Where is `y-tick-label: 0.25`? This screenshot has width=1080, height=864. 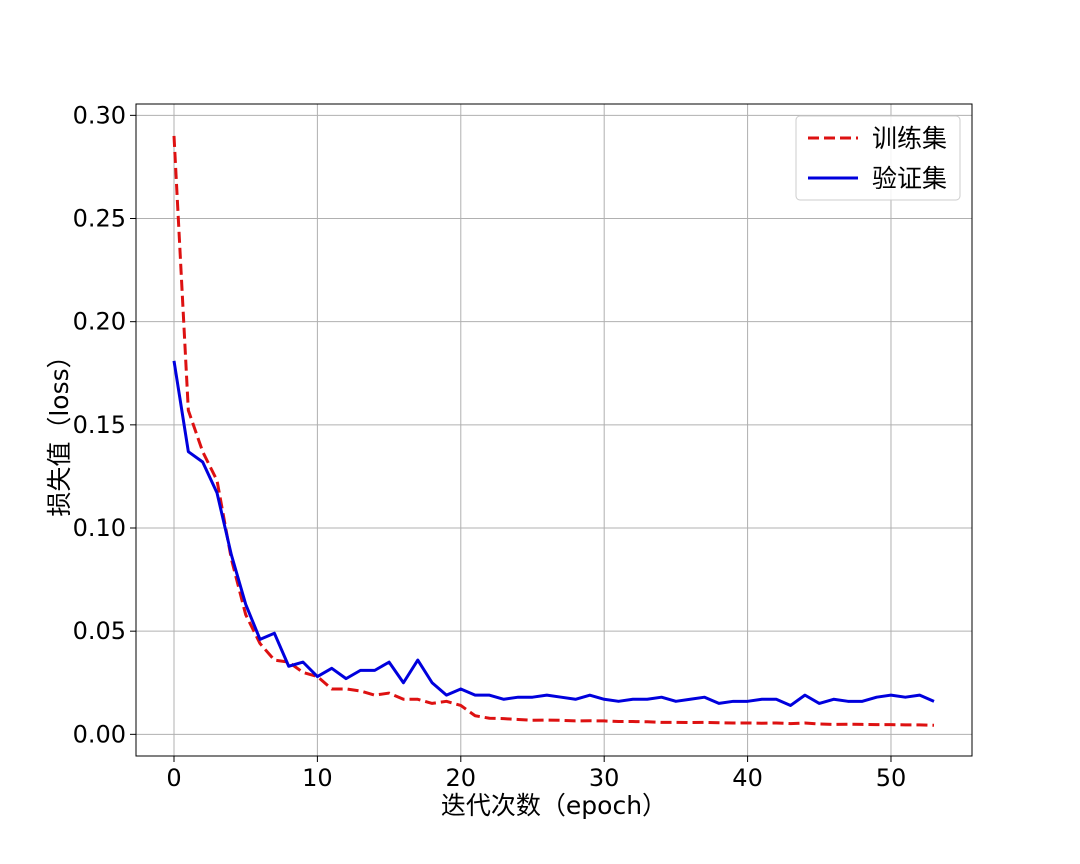
y-tick-label: 0.25 is located at coordinates (99, 219).